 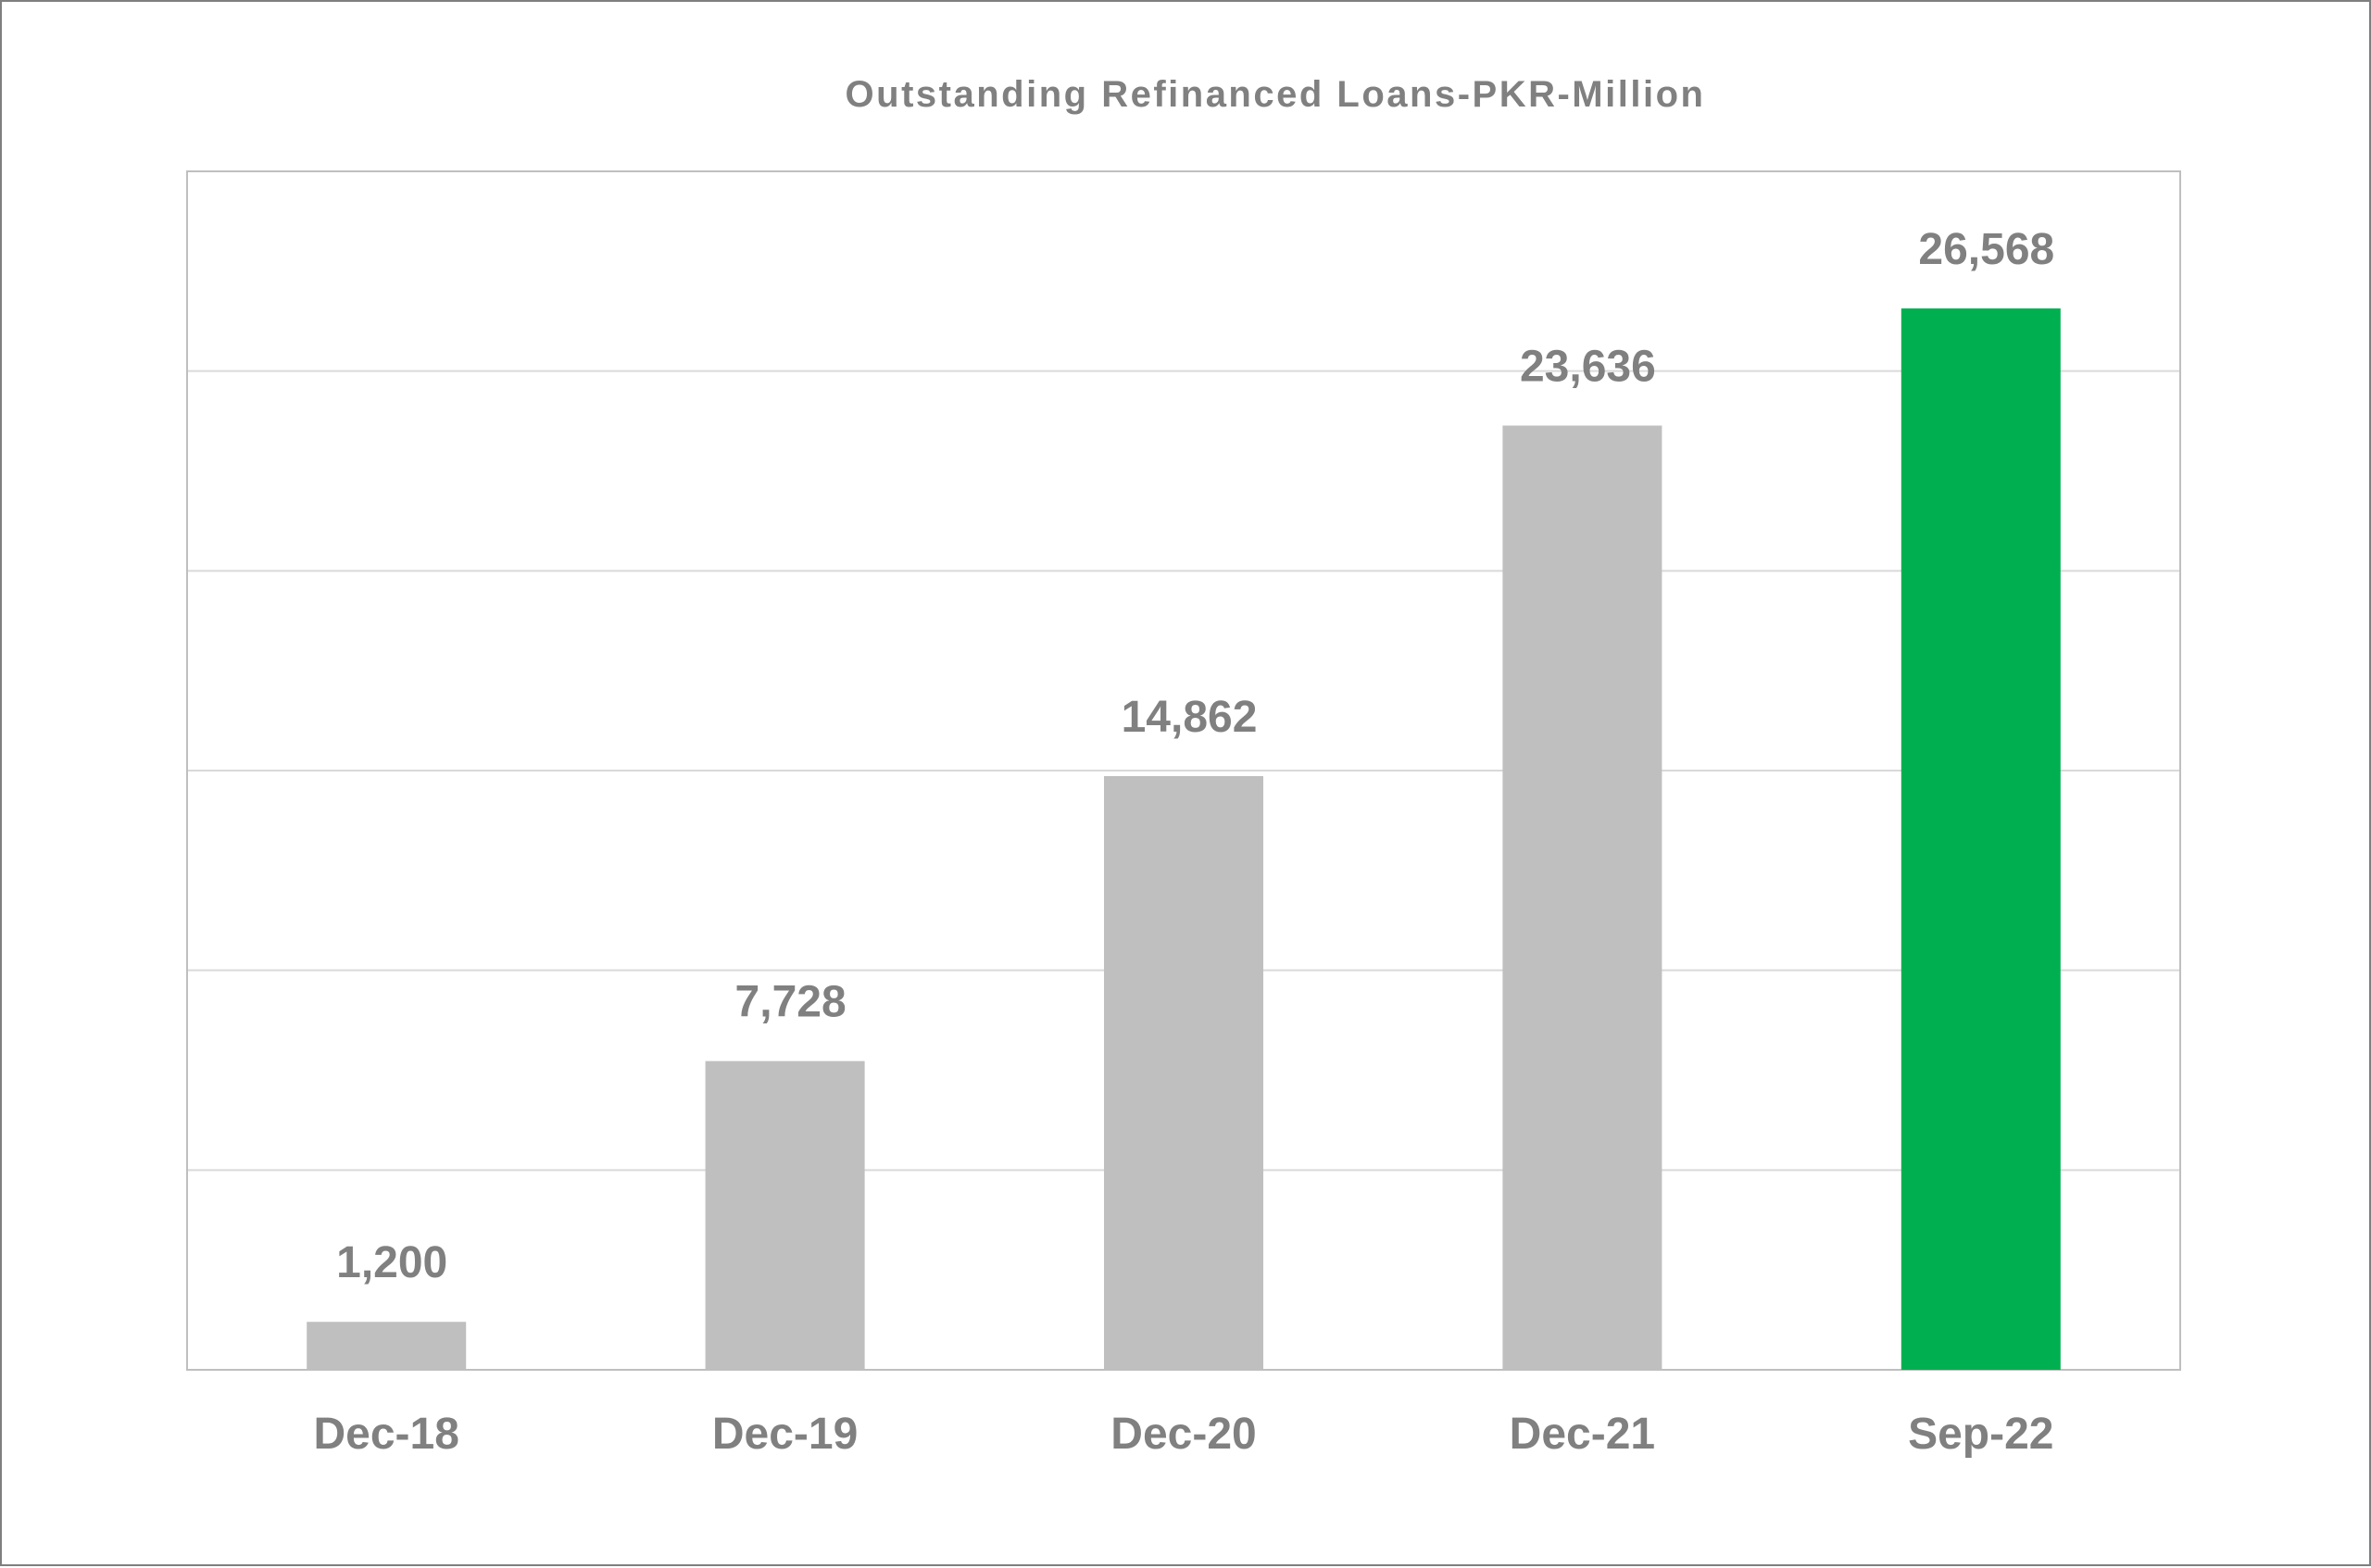 I want to click on data-label-sep-22: 26,568, so click(x=1986, y=249).